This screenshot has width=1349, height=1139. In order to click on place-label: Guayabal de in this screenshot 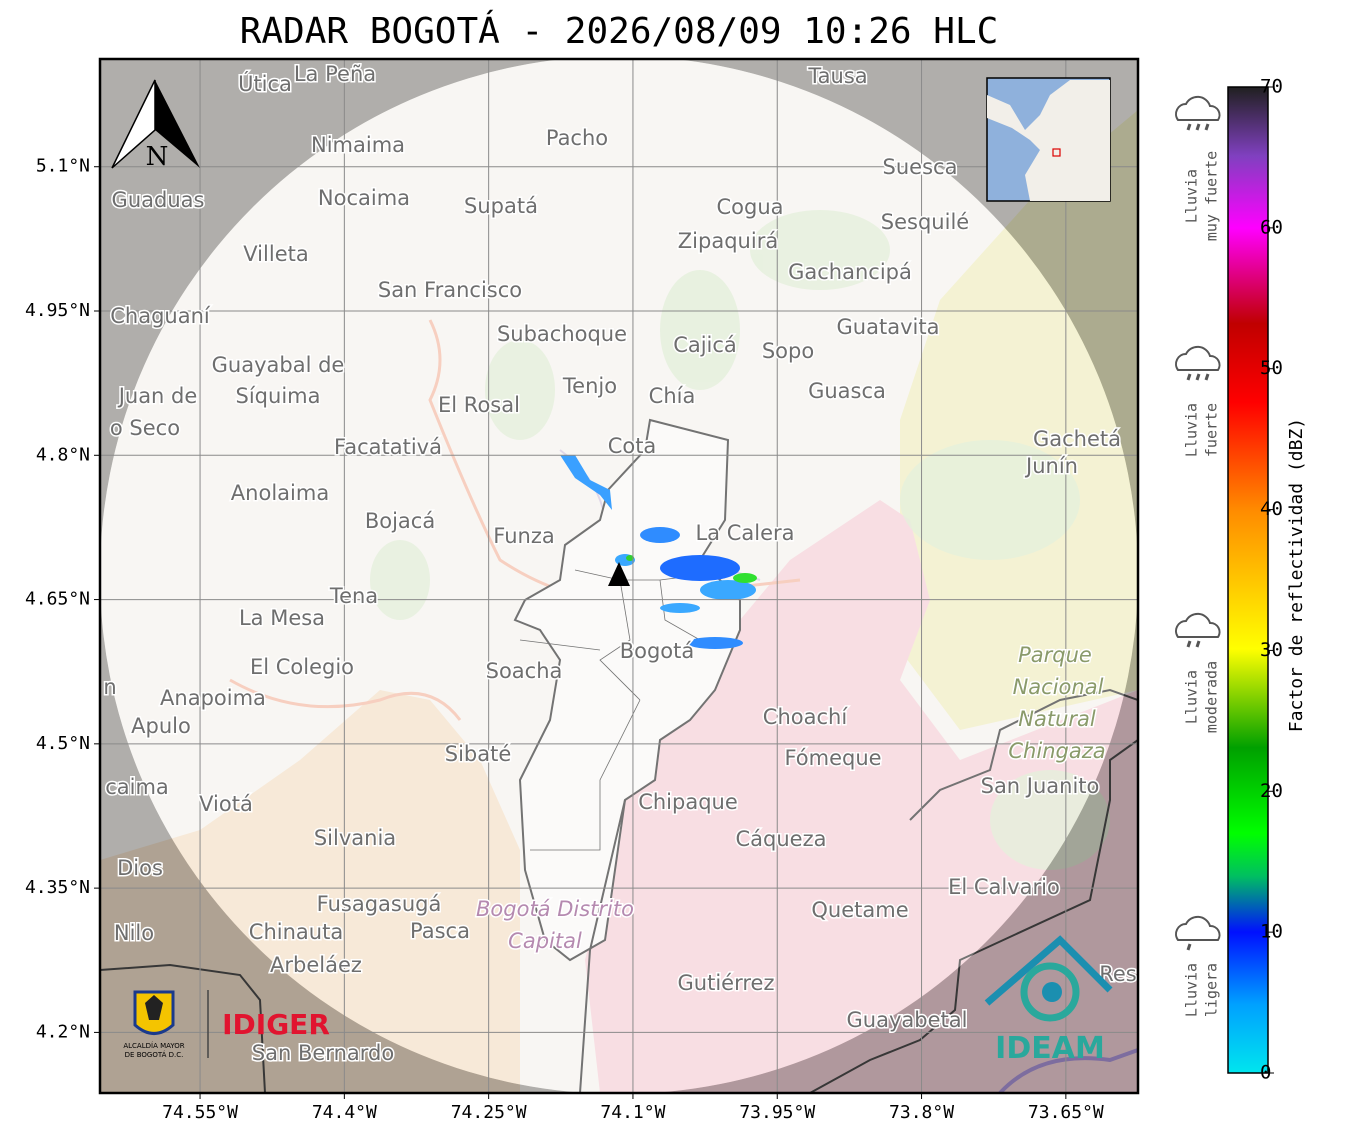, I will do `click(278, 365)`.